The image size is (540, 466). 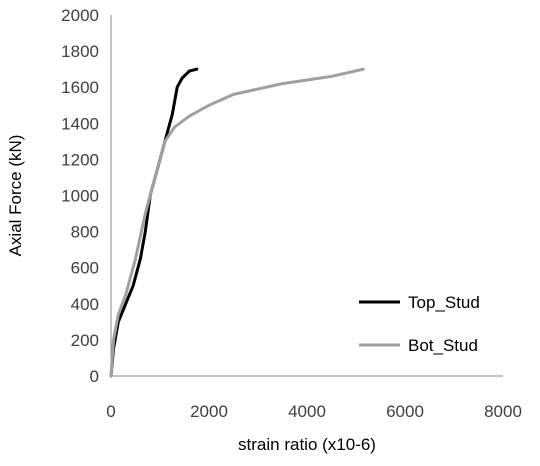 I want to click on y-axis-title: Axial Force (kN), so click(x=15, y=196).